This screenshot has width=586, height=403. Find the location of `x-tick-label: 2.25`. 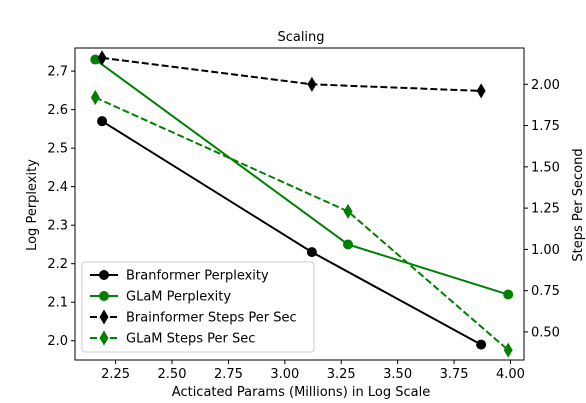

x-tick-label: 2.25 is located at coordinates (115, 374).